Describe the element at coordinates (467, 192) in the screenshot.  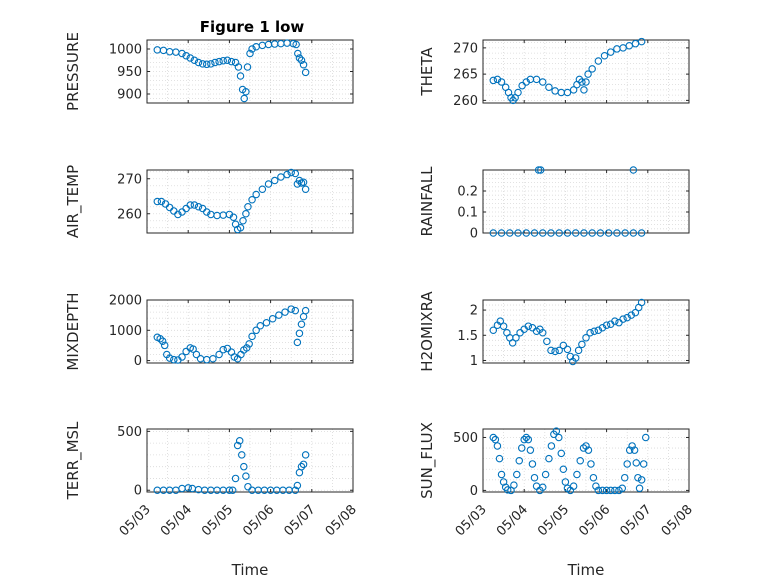
I see `y-tick-label: 0.2` at that location.